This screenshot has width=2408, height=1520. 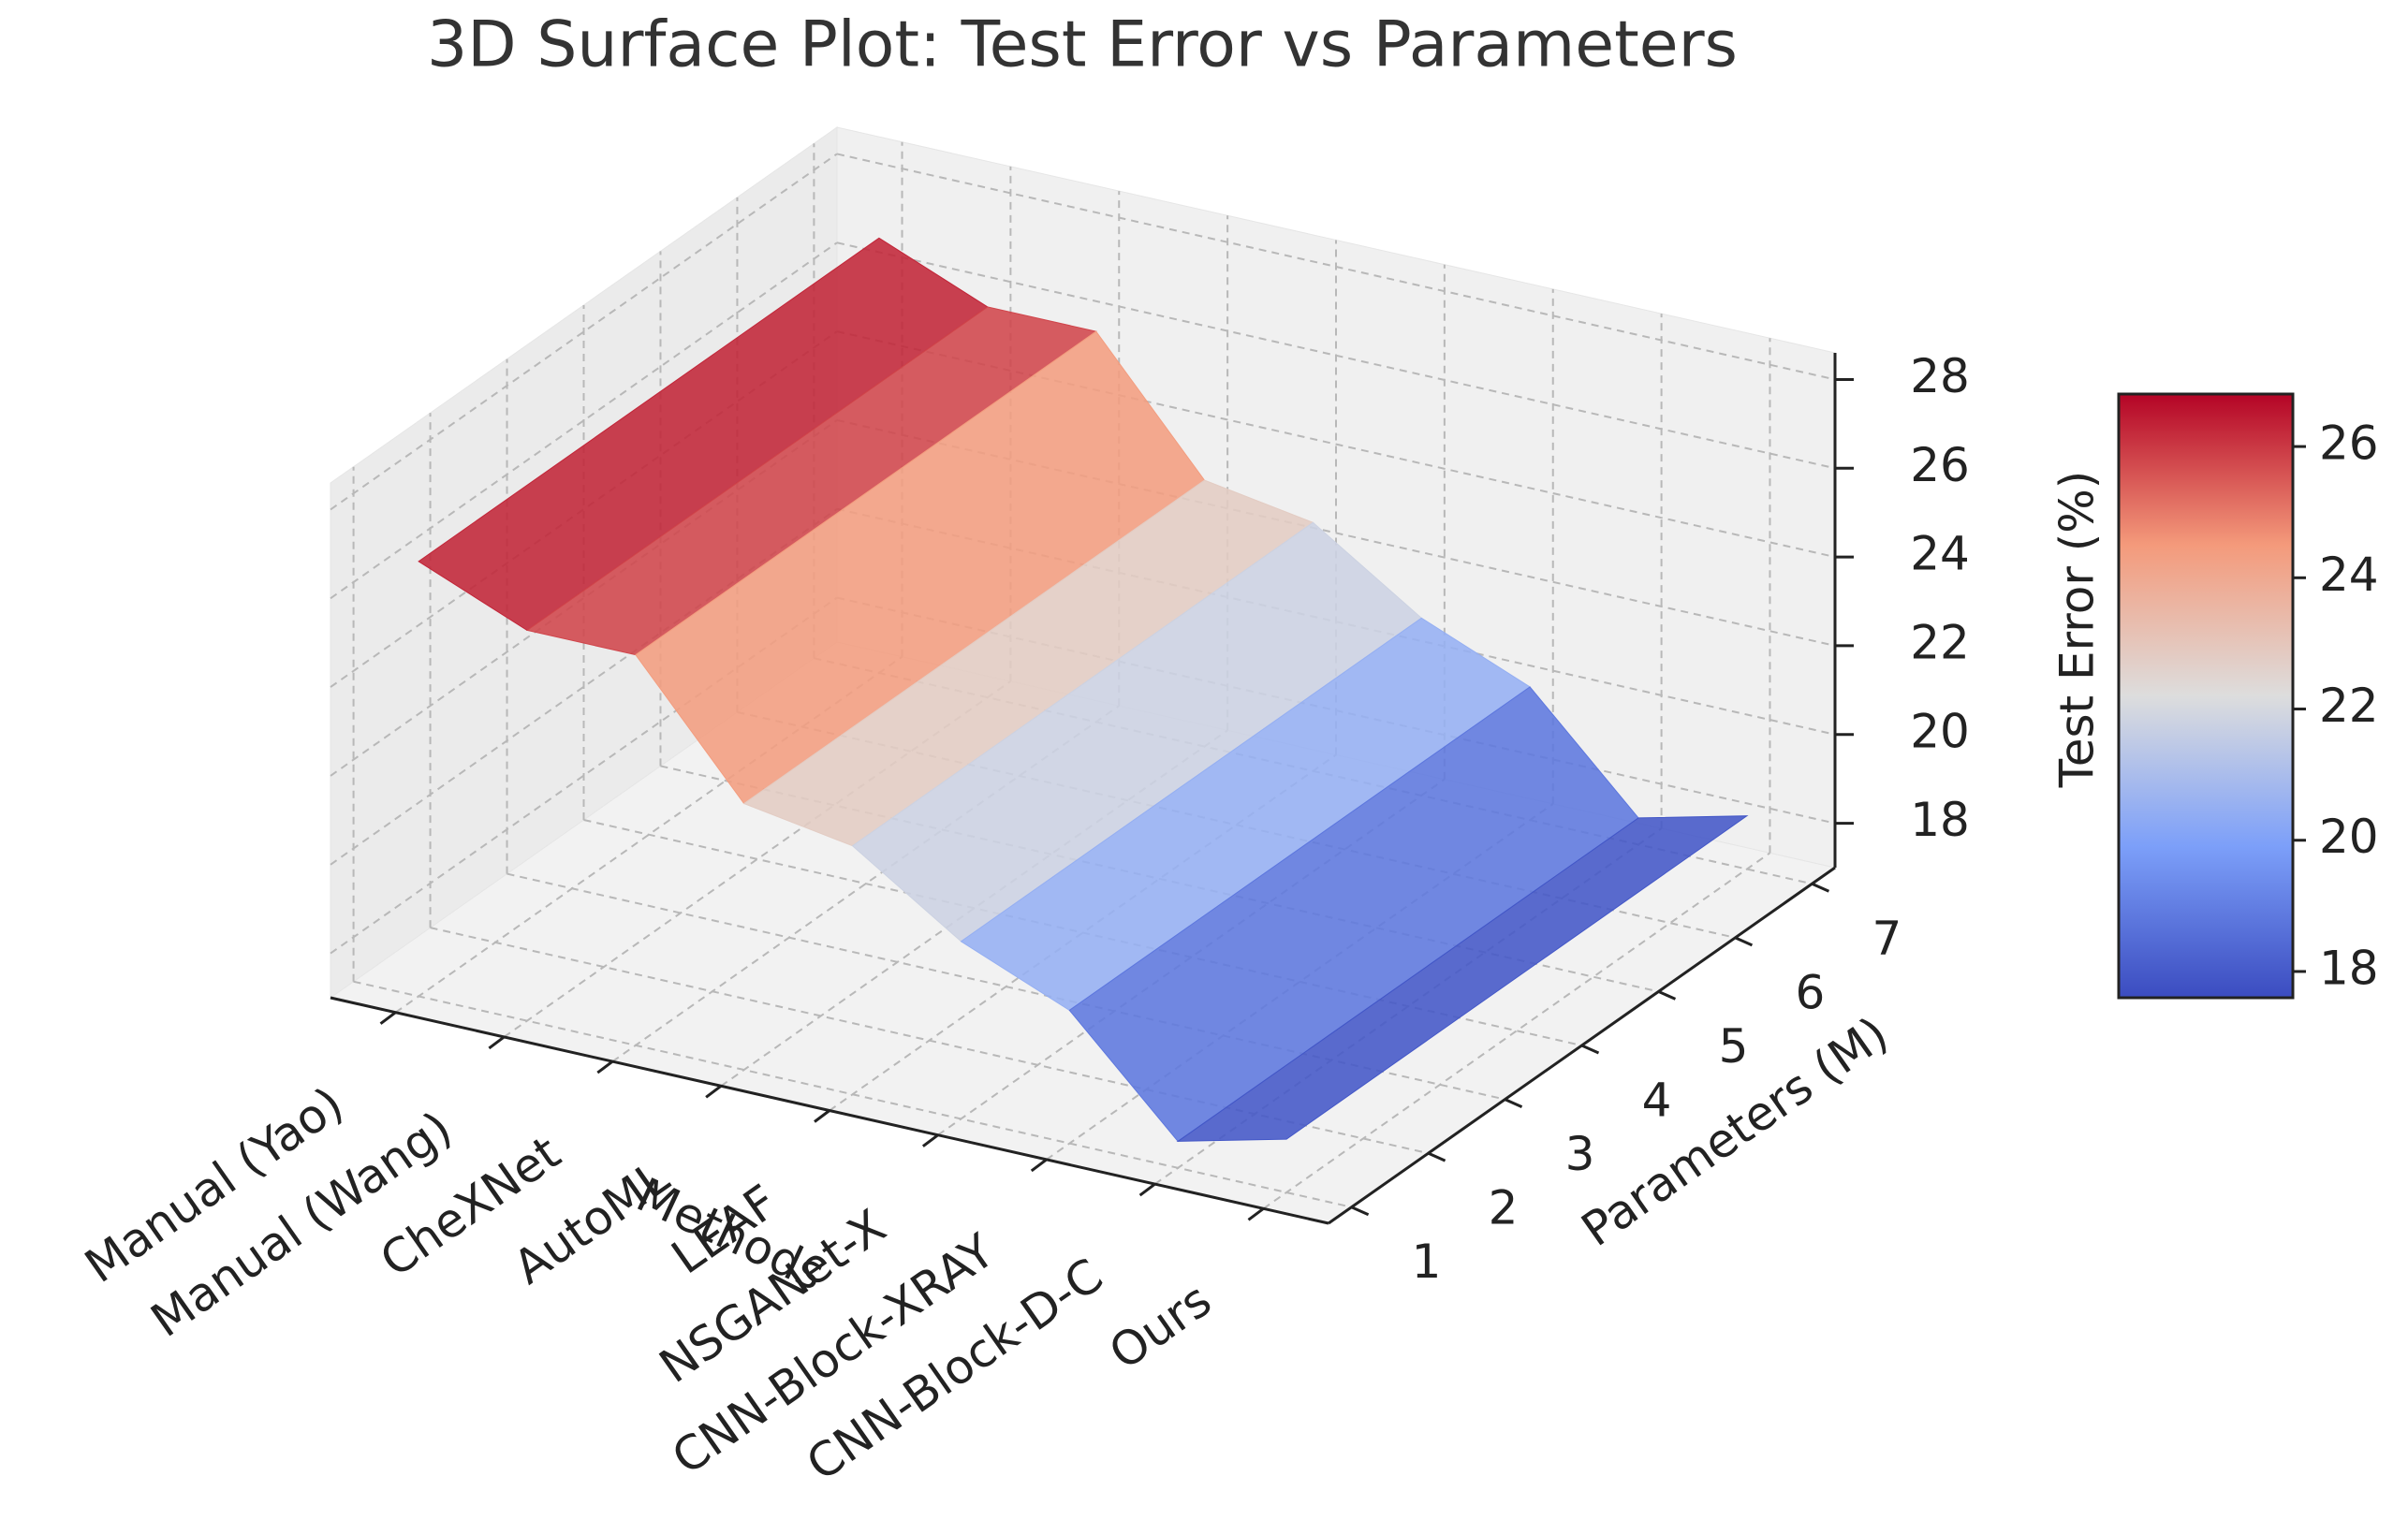 What do you see at coordinates (1657, 1101) in the screenshot?
I see `y-tick-label: 4` at bounding box center [1657, 1101].